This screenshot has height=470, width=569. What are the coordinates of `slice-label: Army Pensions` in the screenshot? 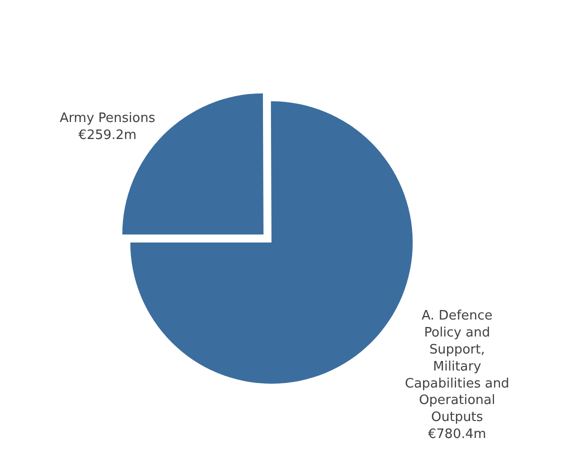 It's located at (108, 118).